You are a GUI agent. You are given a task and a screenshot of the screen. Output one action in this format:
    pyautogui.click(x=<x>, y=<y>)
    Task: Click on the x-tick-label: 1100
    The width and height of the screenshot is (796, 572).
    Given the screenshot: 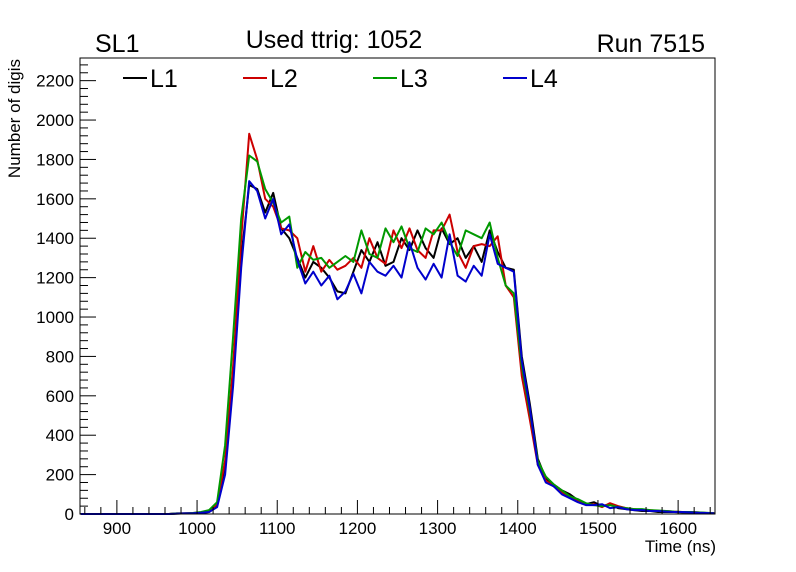 What is the action you would take?
    pyautogui.click(x=277, y=528)
    